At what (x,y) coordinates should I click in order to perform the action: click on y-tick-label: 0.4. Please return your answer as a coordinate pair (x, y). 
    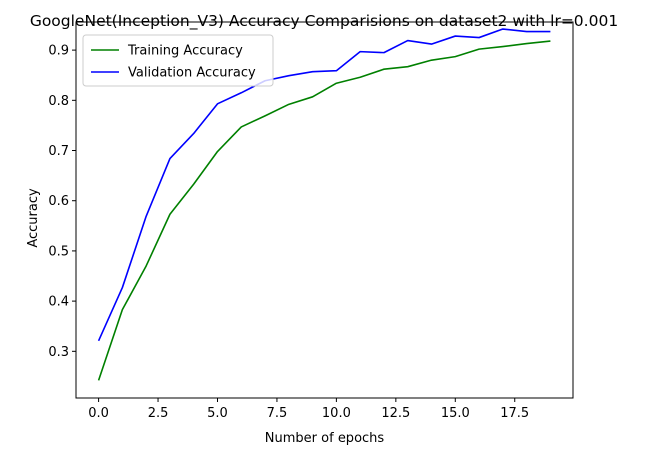
    Looking at the image, I should click on (58, 302).